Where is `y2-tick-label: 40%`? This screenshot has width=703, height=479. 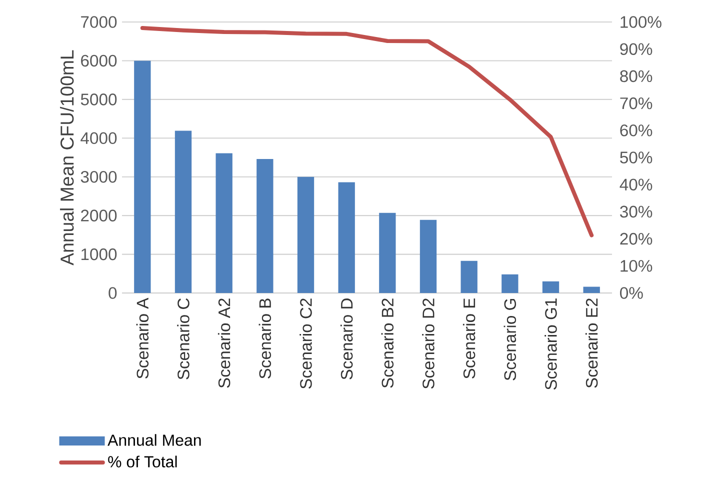 y2-tick-label: 40% is located at coordinates (636, 184).